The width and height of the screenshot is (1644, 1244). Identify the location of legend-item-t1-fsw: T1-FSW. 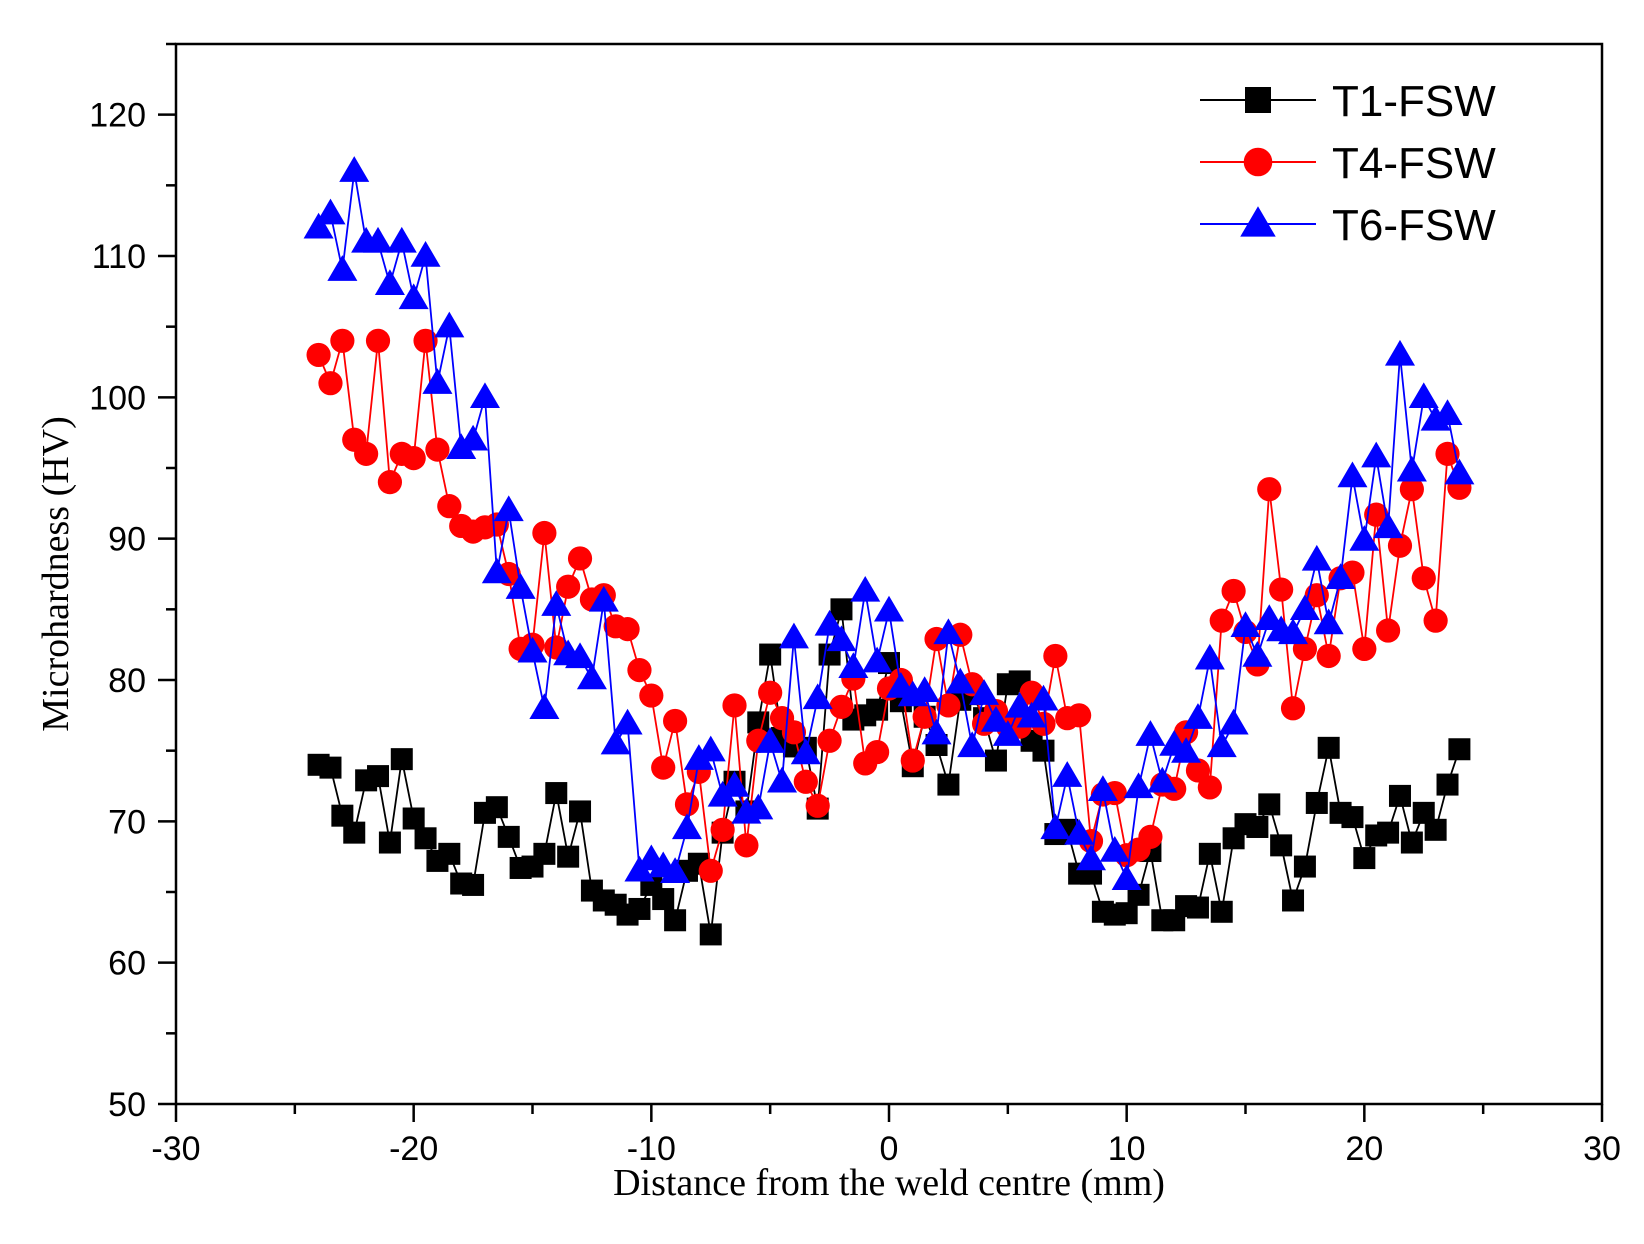
(1348, 101).